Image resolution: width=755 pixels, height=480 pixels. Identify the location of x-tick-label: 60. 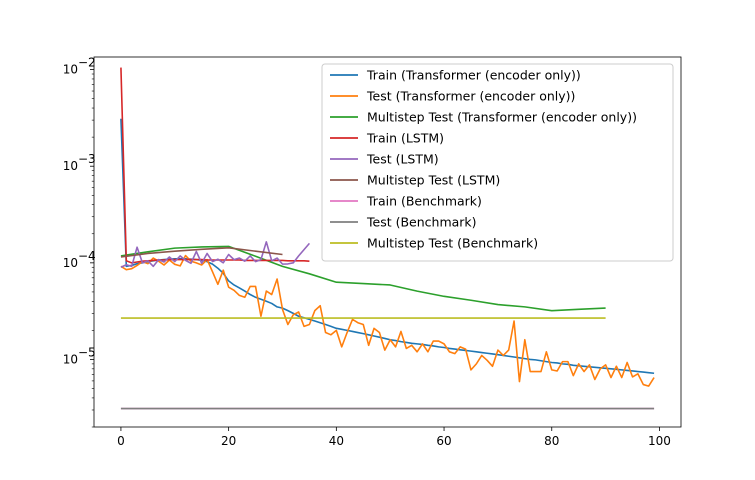
(443, 441).